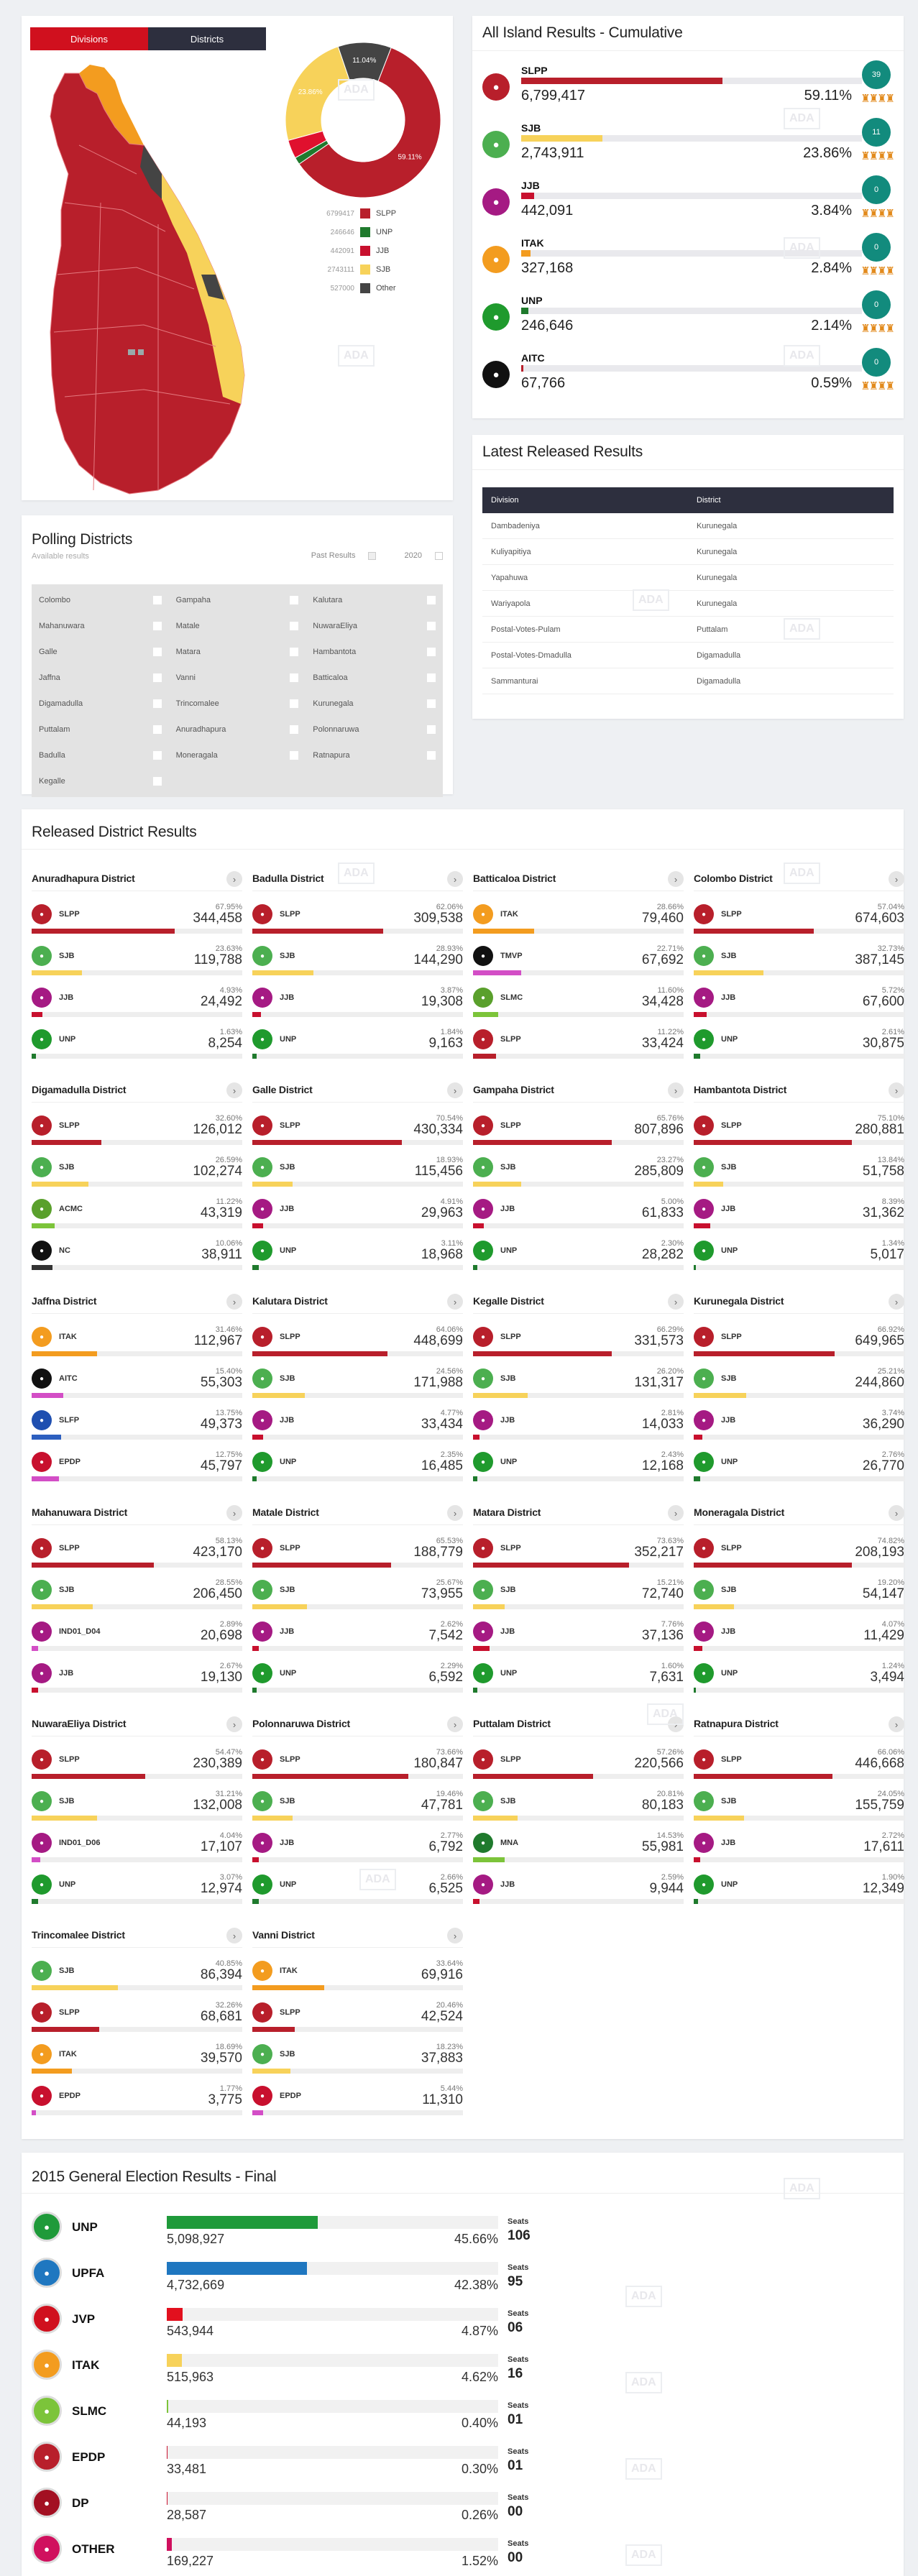 This screenshot has width=918, height=2576. What do you see at coordinates (237, 626) in the screenshot?
I see `polling-district-item: Matale` at bounding box center [237, 626].